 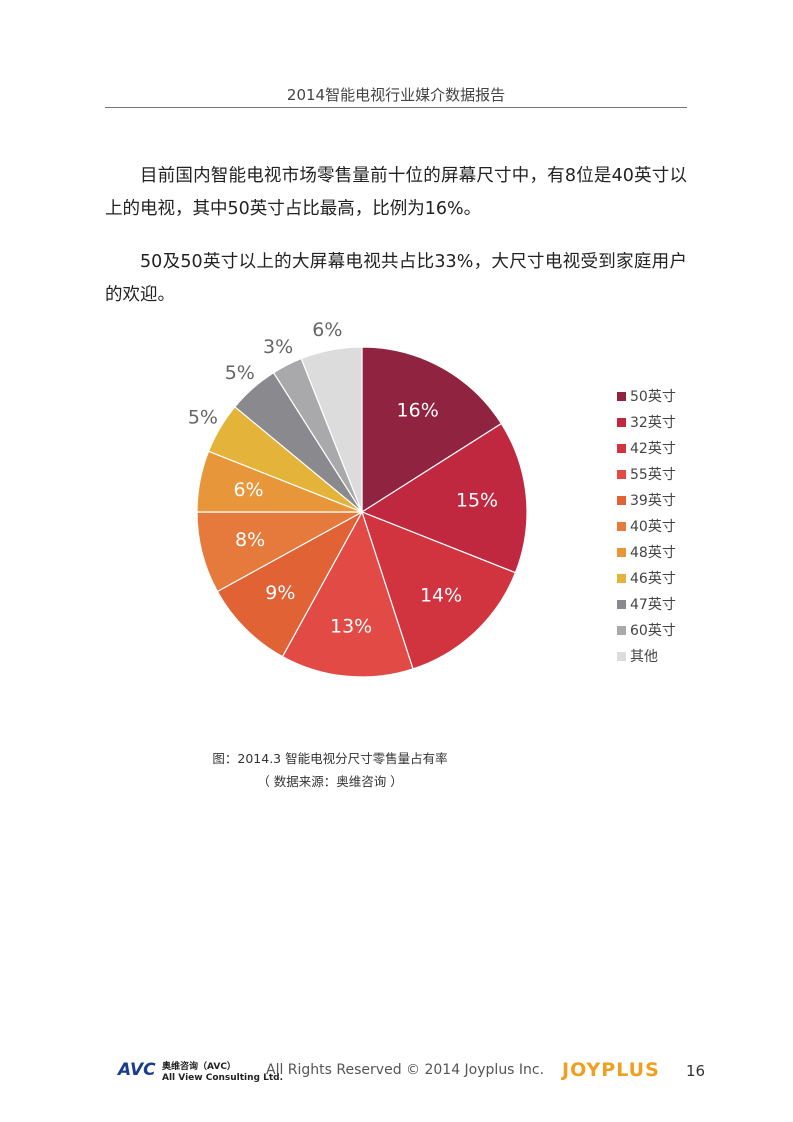 What do you see at coordinates (396, 95) in the screenshot?
I see `header-title: 2014智能电视行业媒介数据报告` at bounding box center [396, 95].